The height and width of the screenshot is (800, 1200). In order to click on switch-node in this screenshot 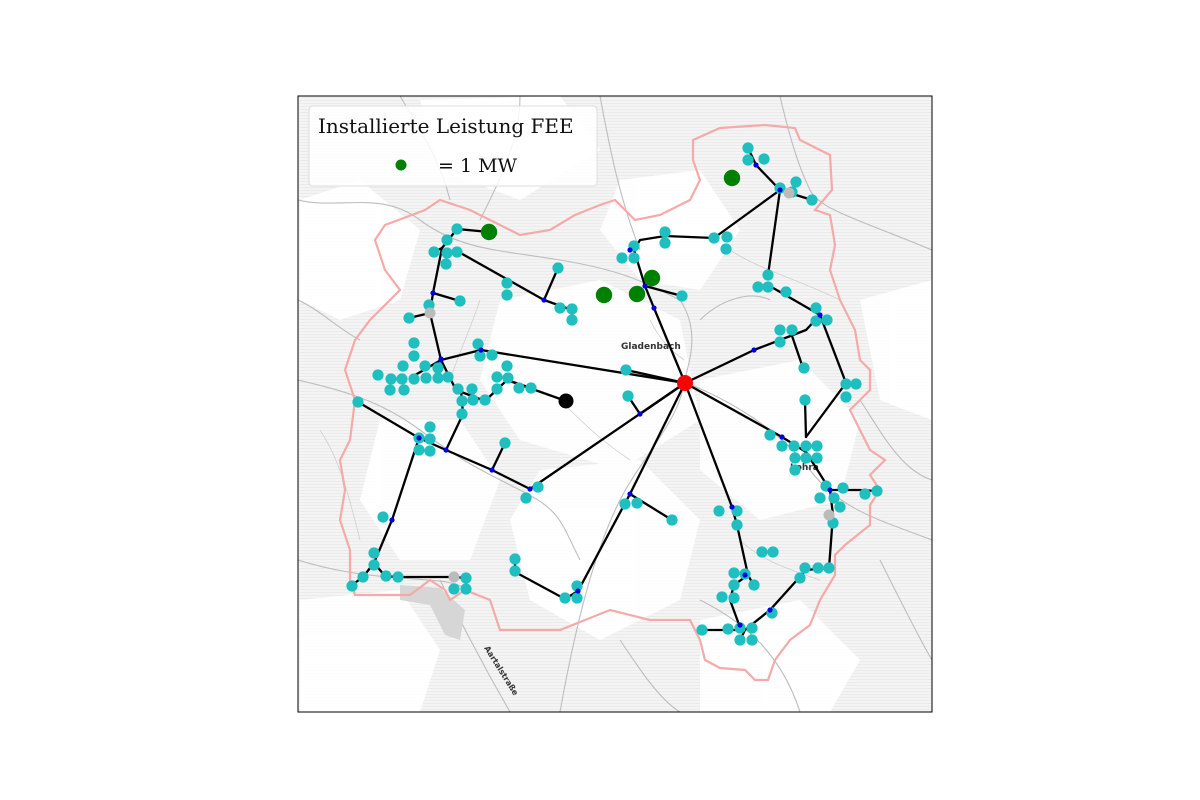, I will do `click(454, 577)`.